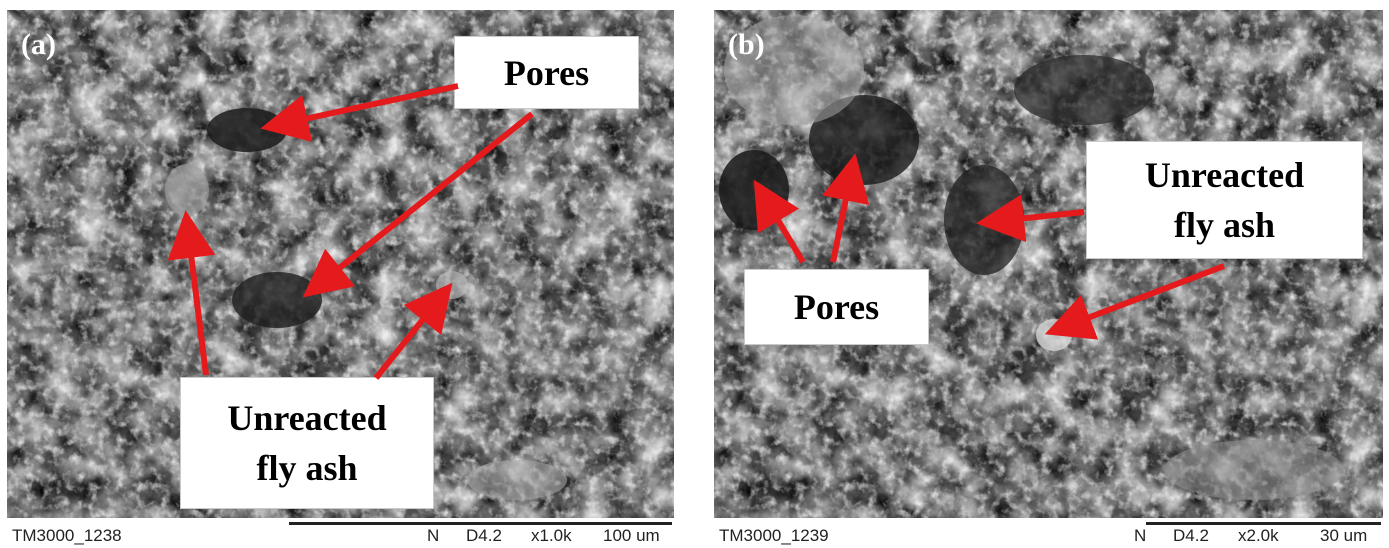 Image resolution: width=1389 pixels, height=548 pixels. What do you see at coordinates (631, 536) in the screenshot?
I see `scale-label: 100 um` at bounding box center [631, 536].